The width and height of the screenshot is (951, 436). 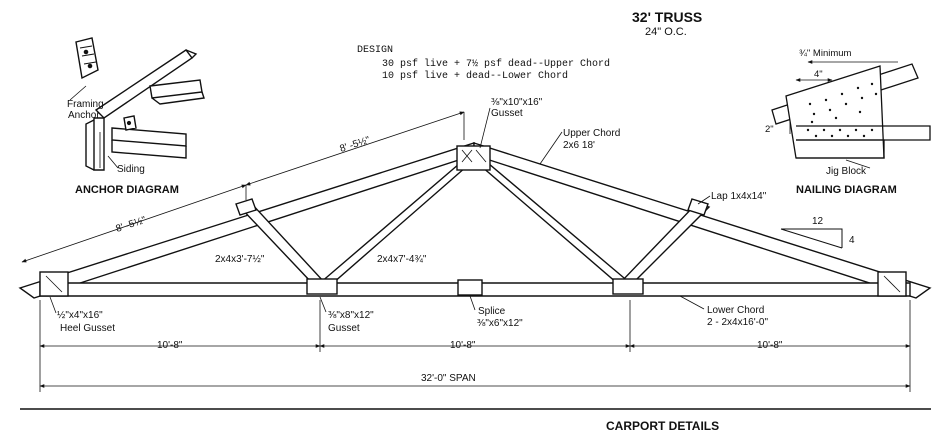 I want to click on drawing-title: 32' TRUSS, so click(x=667, y=17).